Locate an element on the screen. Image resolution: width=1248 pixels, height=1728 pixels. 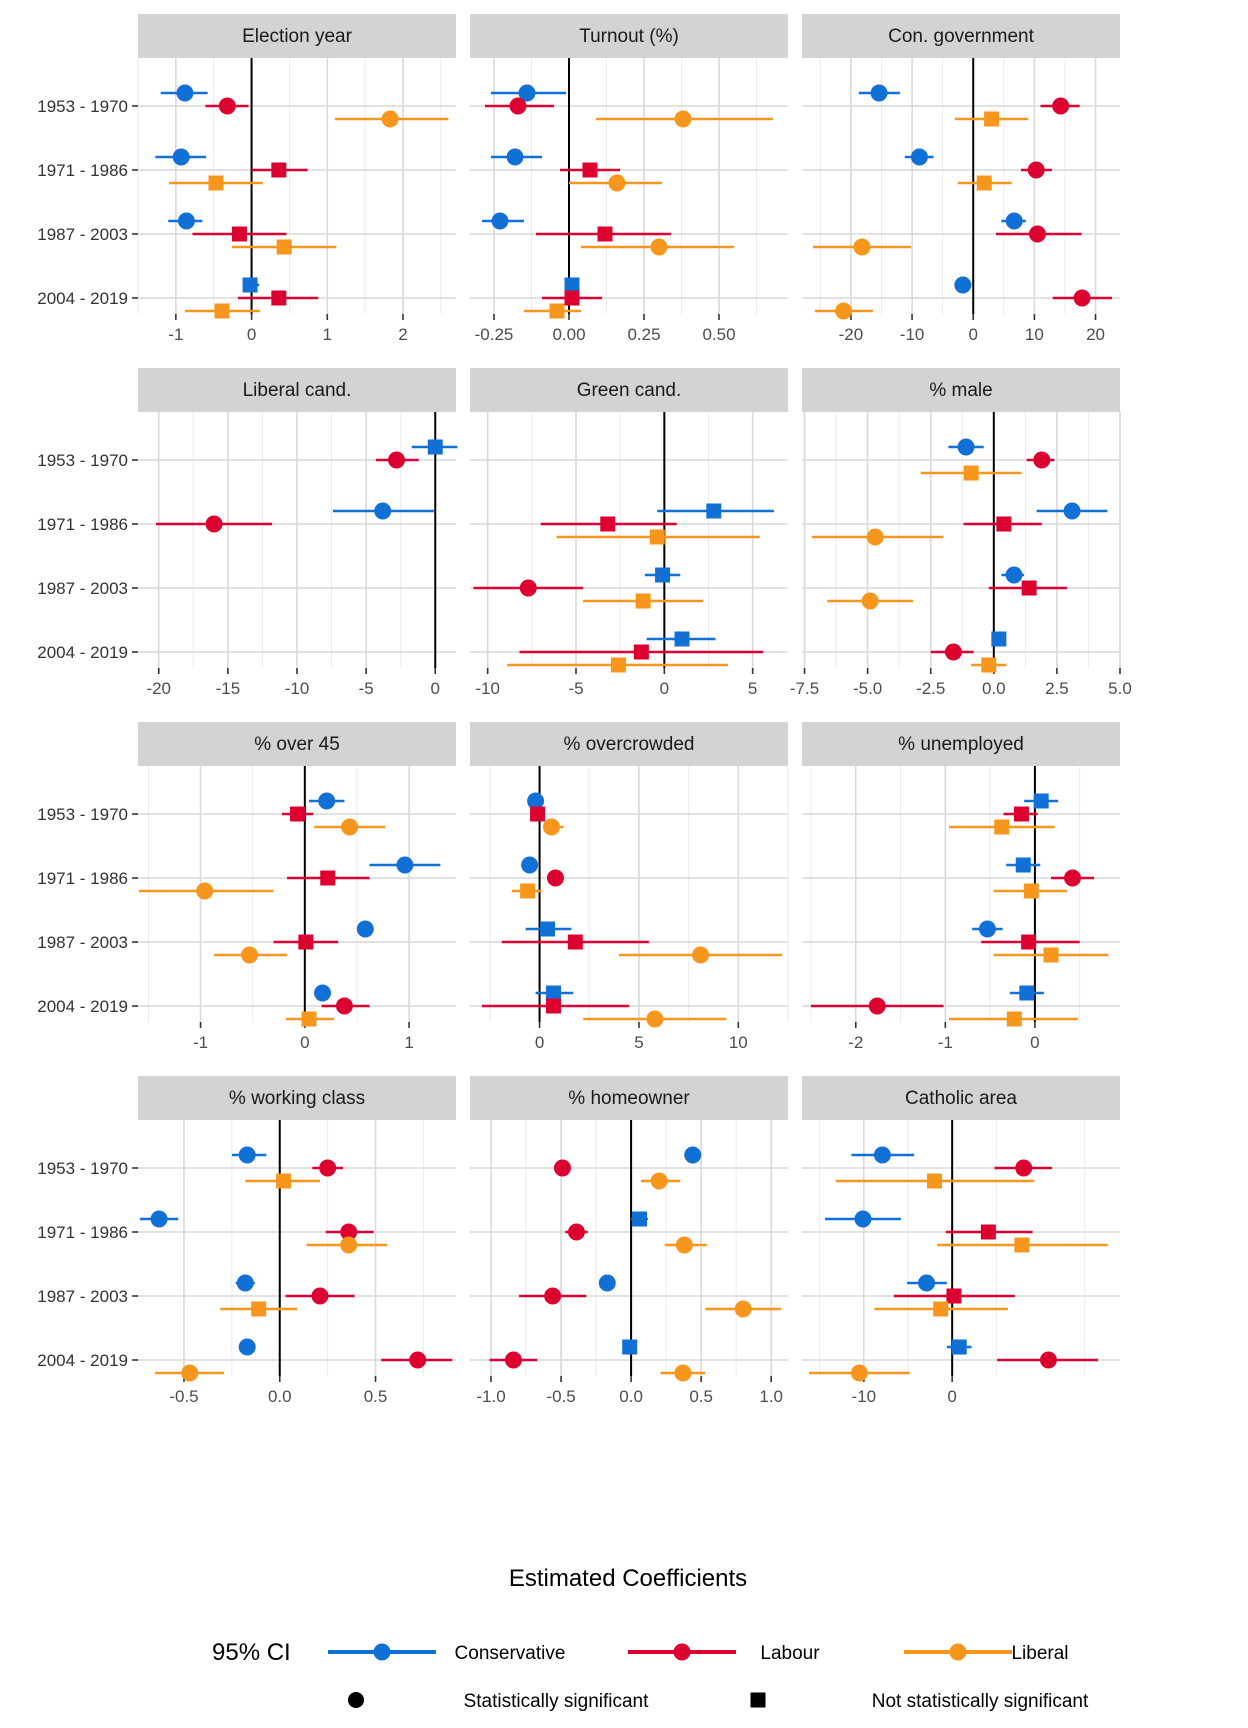
legend-key-point is located at coordinates (958, 1652).